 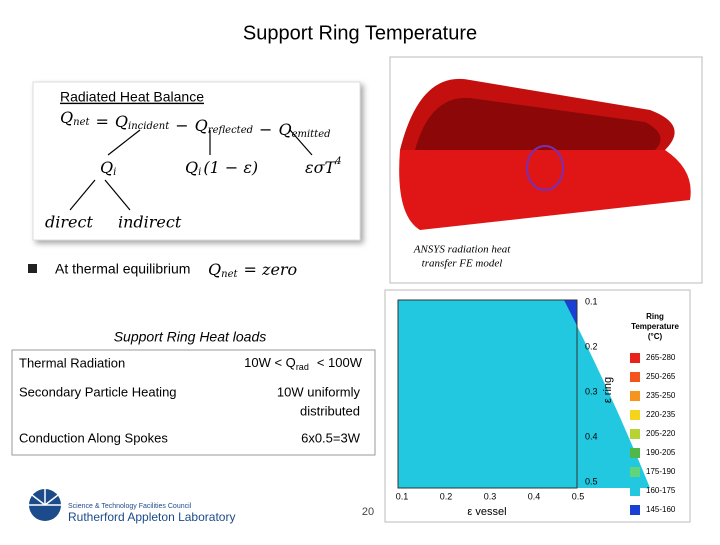 What do you see at coordinates (93, 437) in the screenshot?
I see `cell: Conduction Along Spokes` at bounding box center [93, 437].